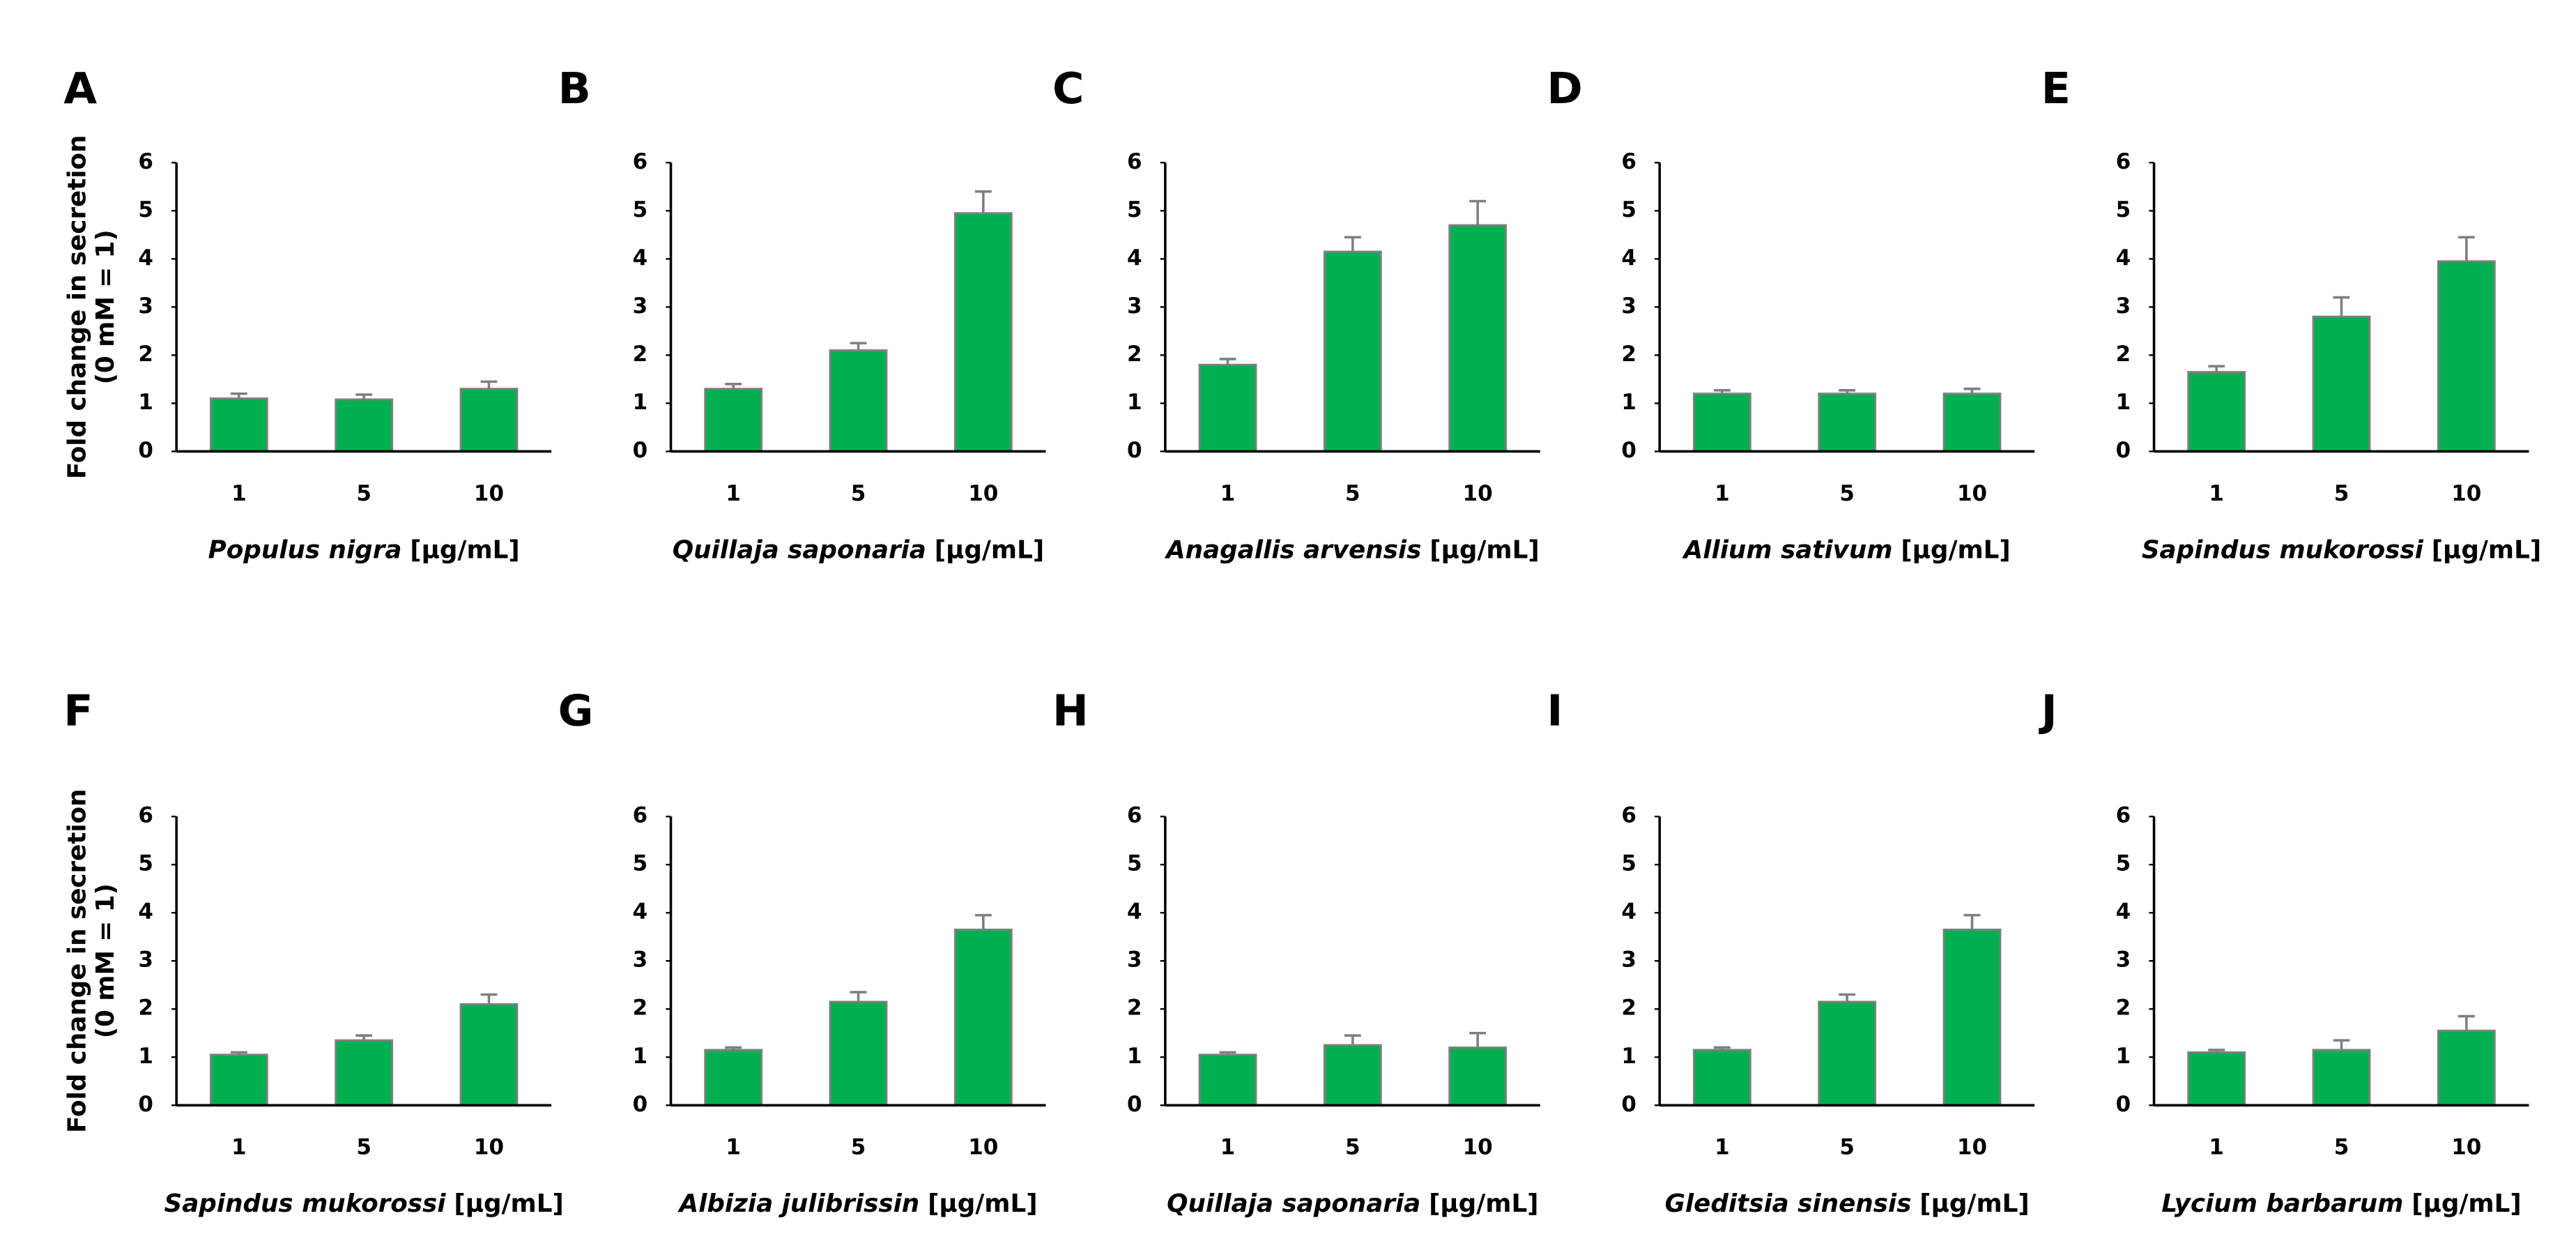 The width and height of the screenshot is (2576, 1248). I want to click on panel-label: I, so click(1555, 711).